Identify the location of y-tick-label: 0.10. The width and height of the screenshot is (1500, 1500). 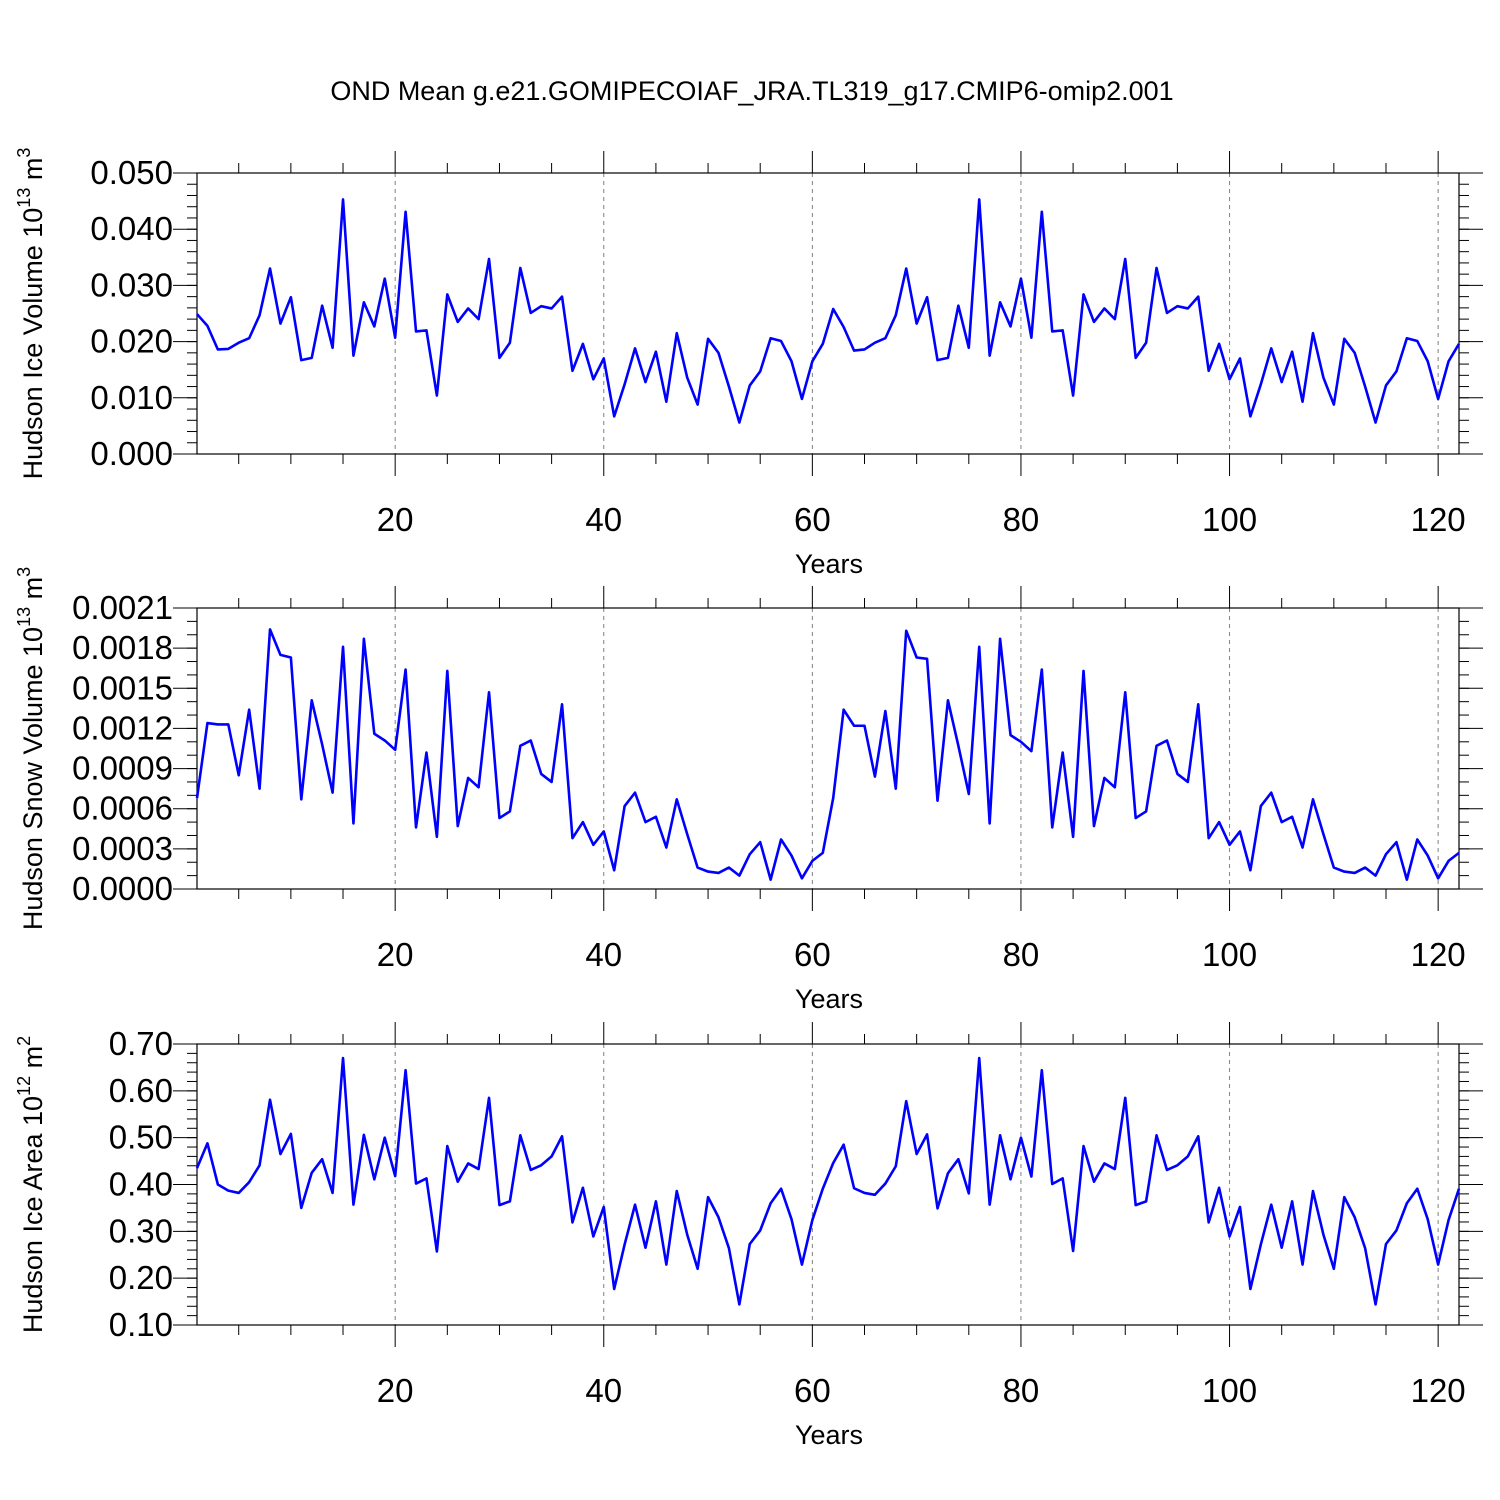
(141, 1324).